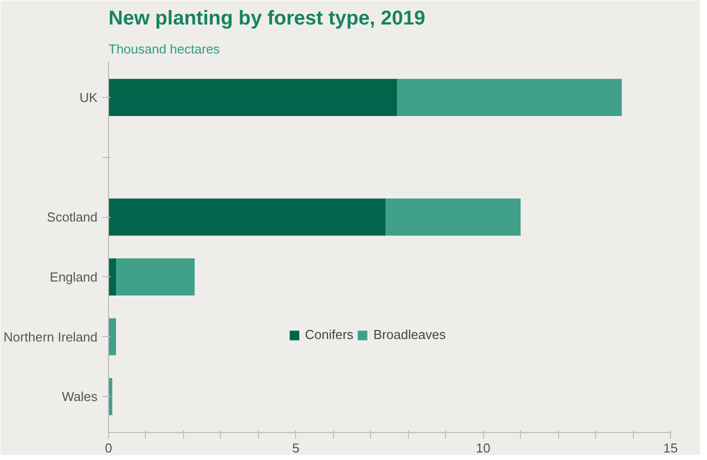  Describe the element at coordinates (74, 276) in the screenshot. I see `y-tick-label: England` at that location.